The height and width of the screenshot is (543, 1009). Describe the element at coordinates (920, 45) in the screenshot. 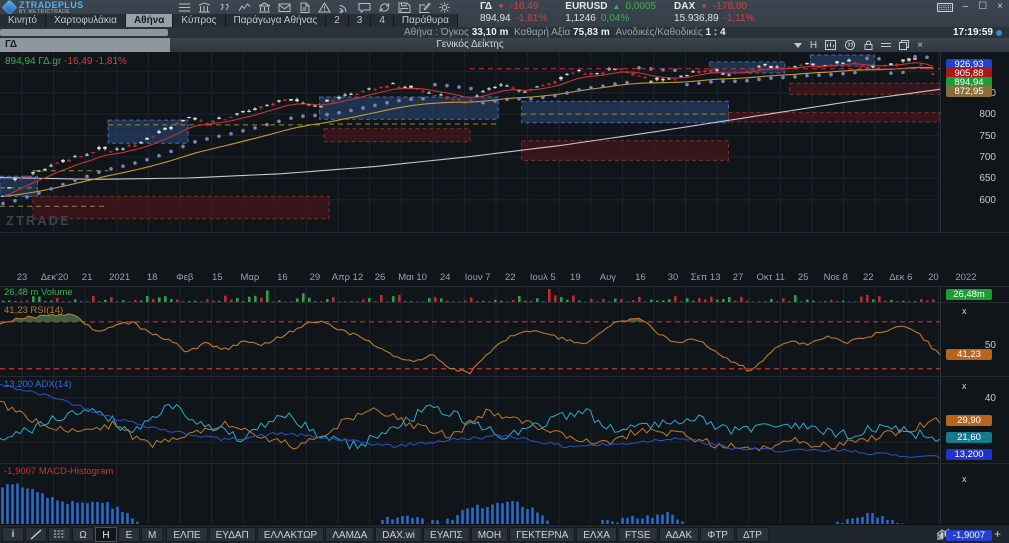

I see `close-icon: ×` at that location.